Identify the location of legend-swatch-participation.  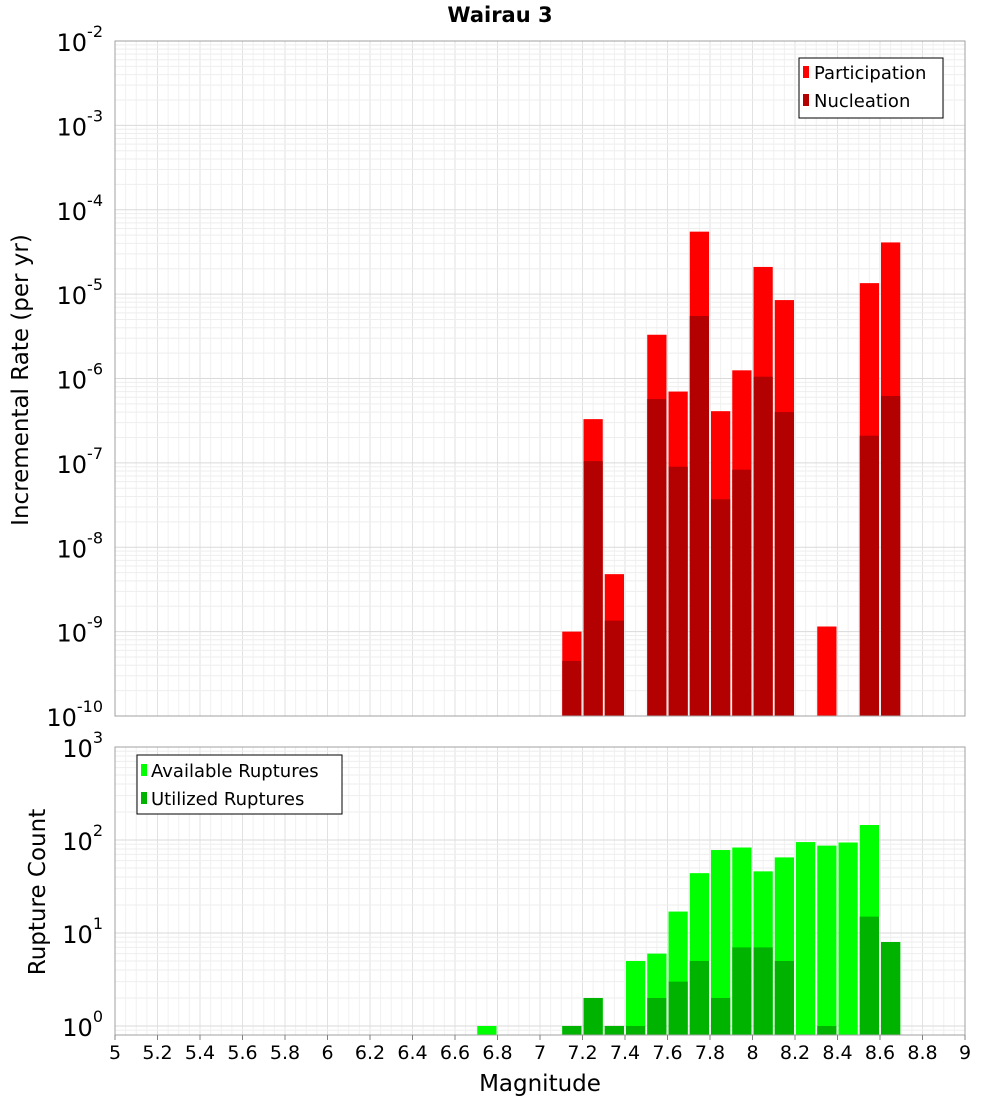
(806, 72).